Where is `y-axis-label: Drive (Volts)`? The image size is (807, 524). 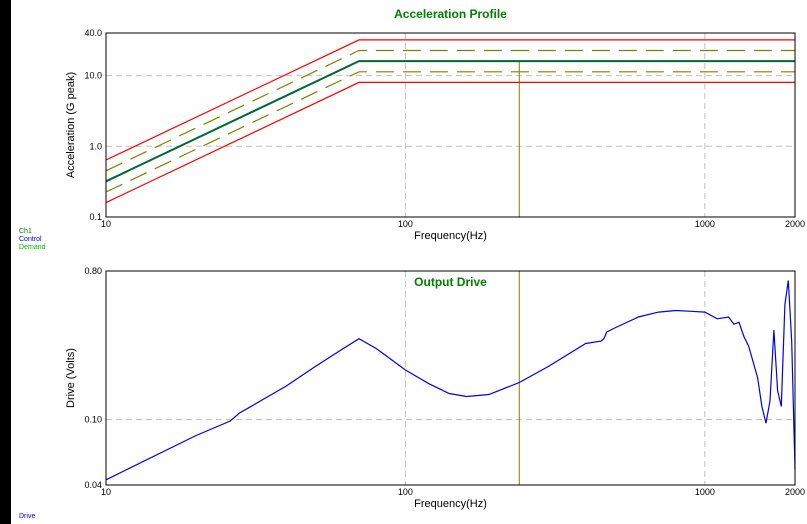 y-axis-label: Drive (Volts) is located at coordinates (71, 378).